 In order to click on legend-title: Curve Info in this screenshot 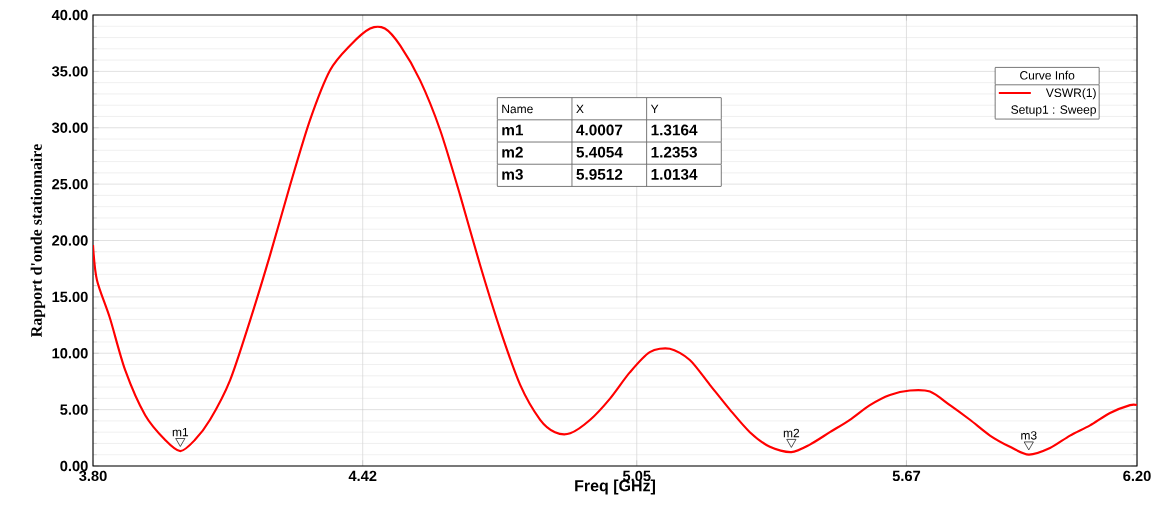, I will do `click(1047, 75)`.